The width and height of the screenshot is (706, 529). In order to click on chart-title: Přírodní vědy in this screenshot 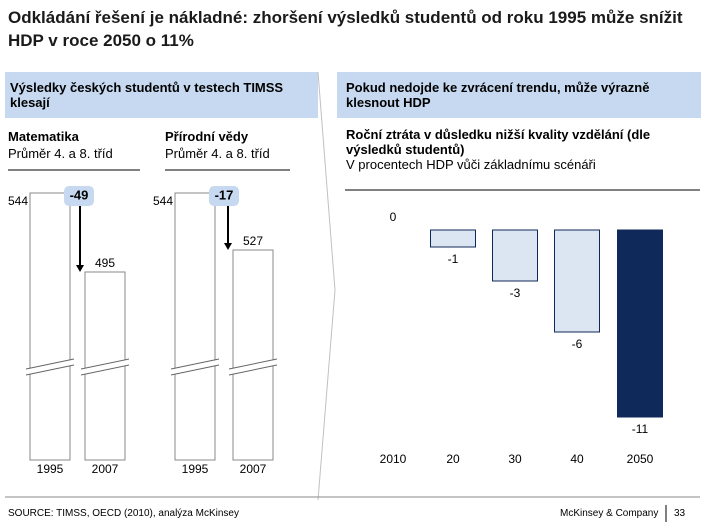, I will do `click(207, 136)`.